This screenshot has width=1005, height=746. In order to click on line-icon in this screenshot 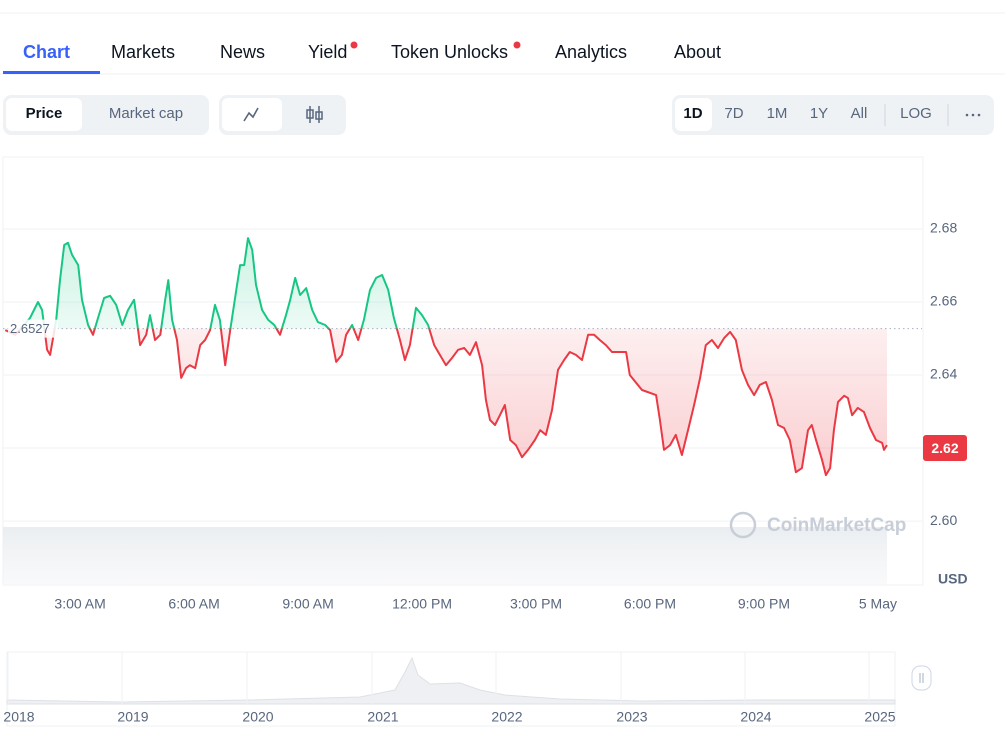, I will do `click(251, 114)`.